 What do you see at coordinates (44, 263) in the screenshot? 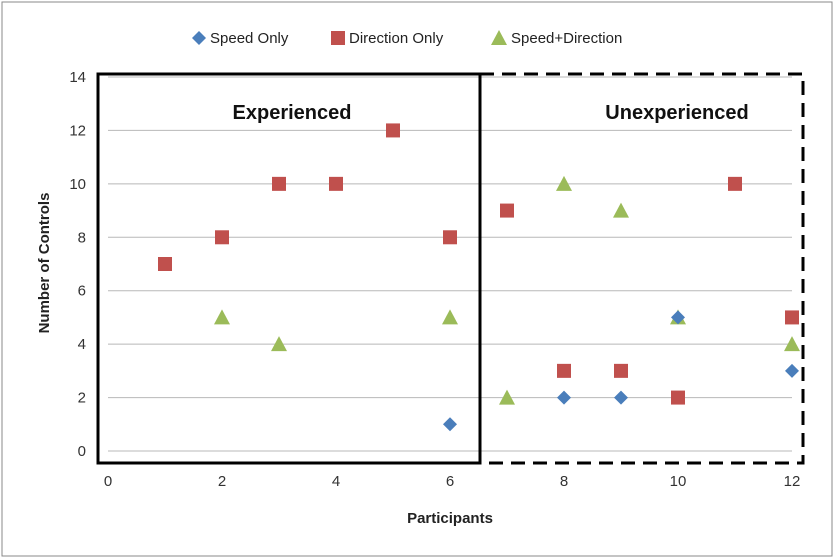
I see `y-axis-title: Number of Controls` at bounding box center [44, 263].